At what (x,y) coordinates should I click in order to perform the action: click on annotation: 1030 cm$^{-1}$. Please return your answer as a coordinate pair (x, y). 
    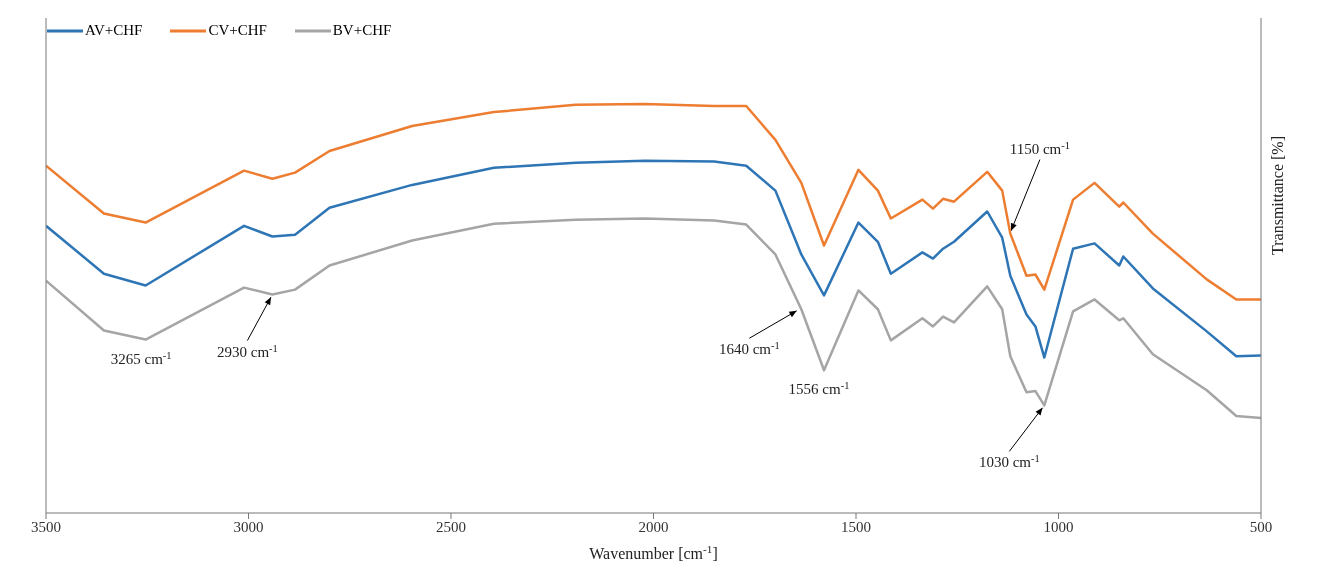
    Looking at the image, I should click on (1009, 461).